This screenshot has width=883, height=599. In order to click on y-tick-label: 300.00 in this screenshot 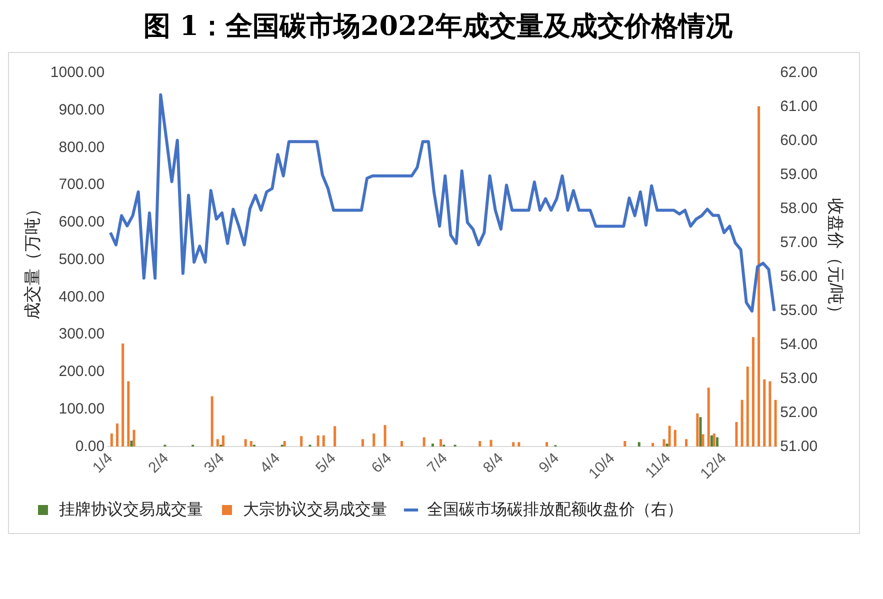, I will do `click(81, 334)`.